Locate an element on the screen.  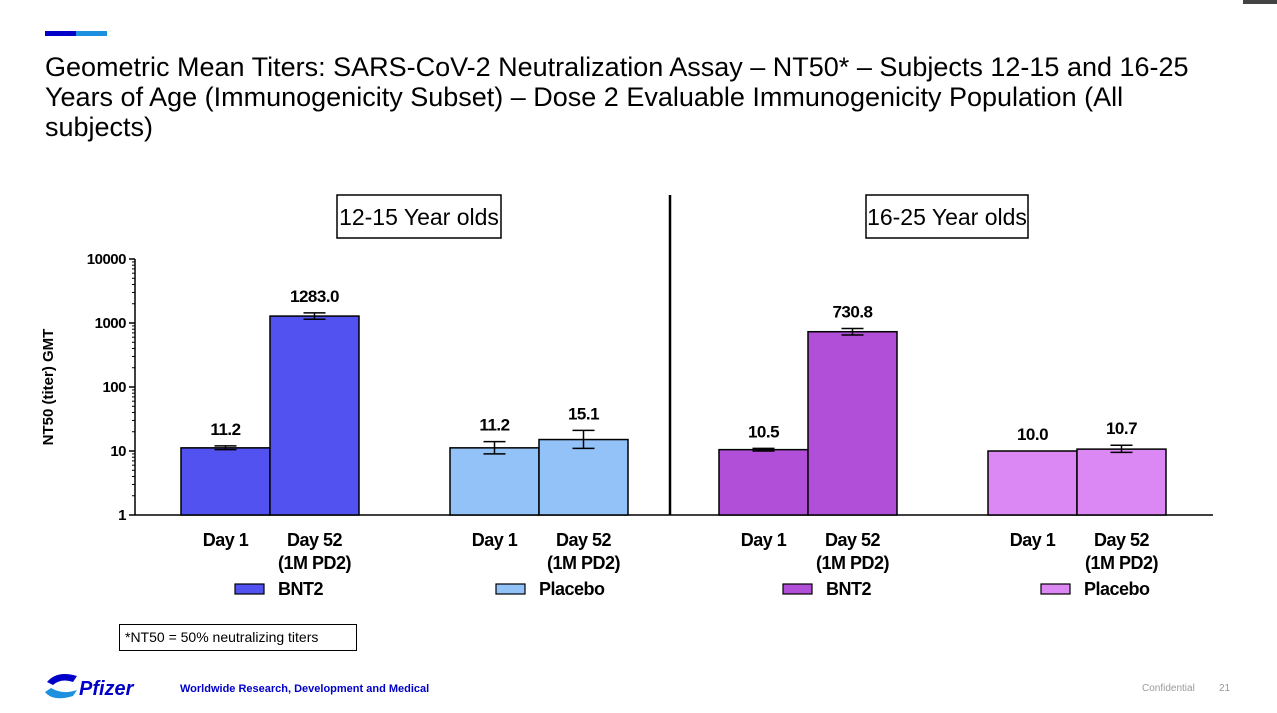
panel-label: 12-15 Year olds is located at coordinates (419, 217).